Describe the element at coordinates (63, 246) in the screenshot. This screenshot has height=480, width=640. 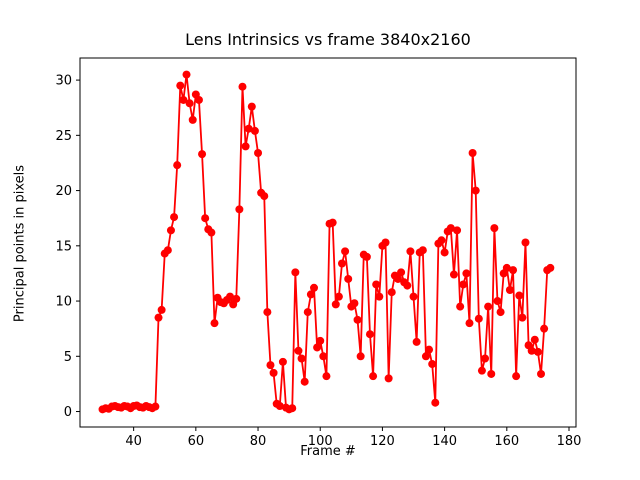
I see `y-tick-label: 15` at that location.